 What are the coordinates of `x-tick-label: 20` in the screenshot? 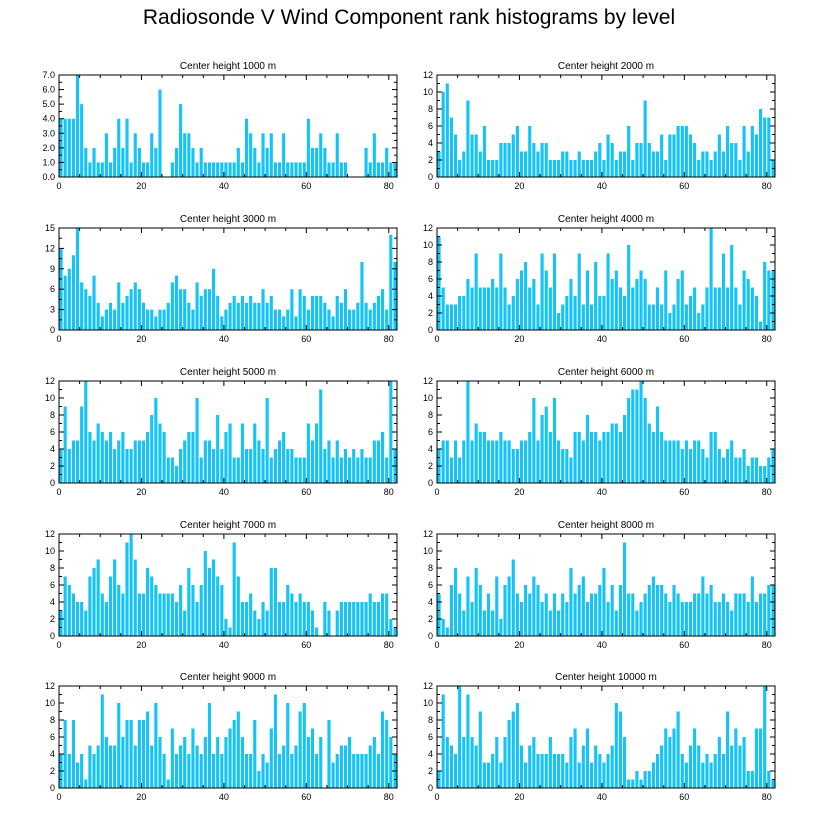 It's located at (519, 645).